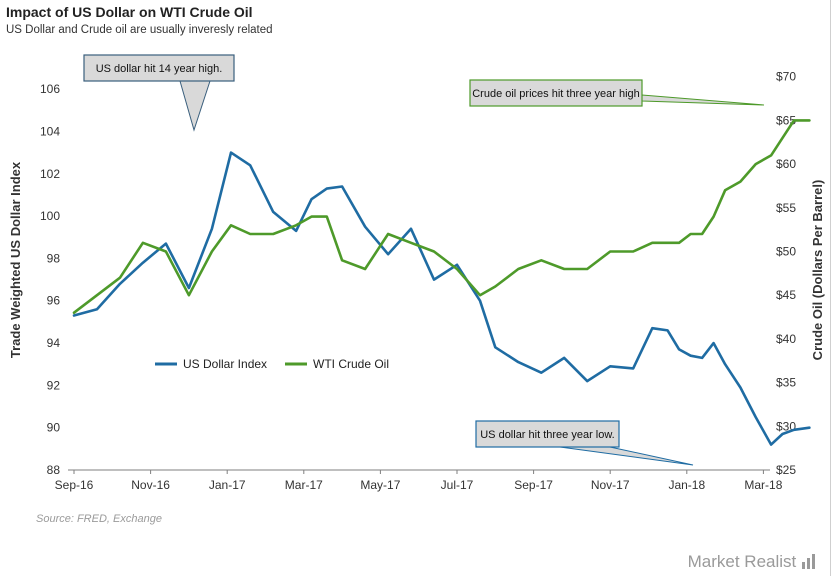 This screenshot has height=576, width=837. I want to click on right-tick-label: $55, so click(786, 208).